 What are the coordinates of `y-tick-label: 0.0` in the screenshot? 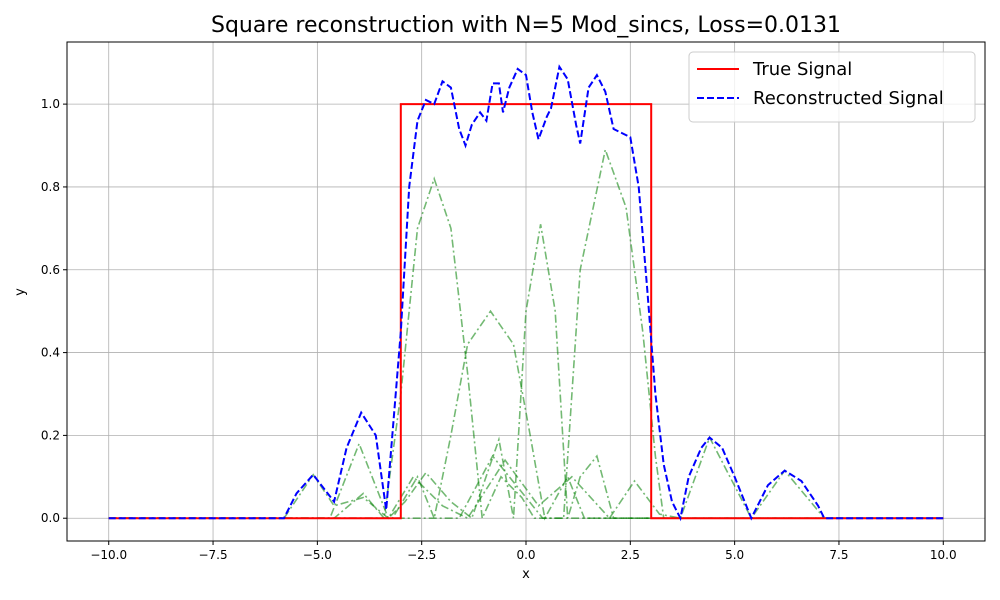 It's located at (50, 518).